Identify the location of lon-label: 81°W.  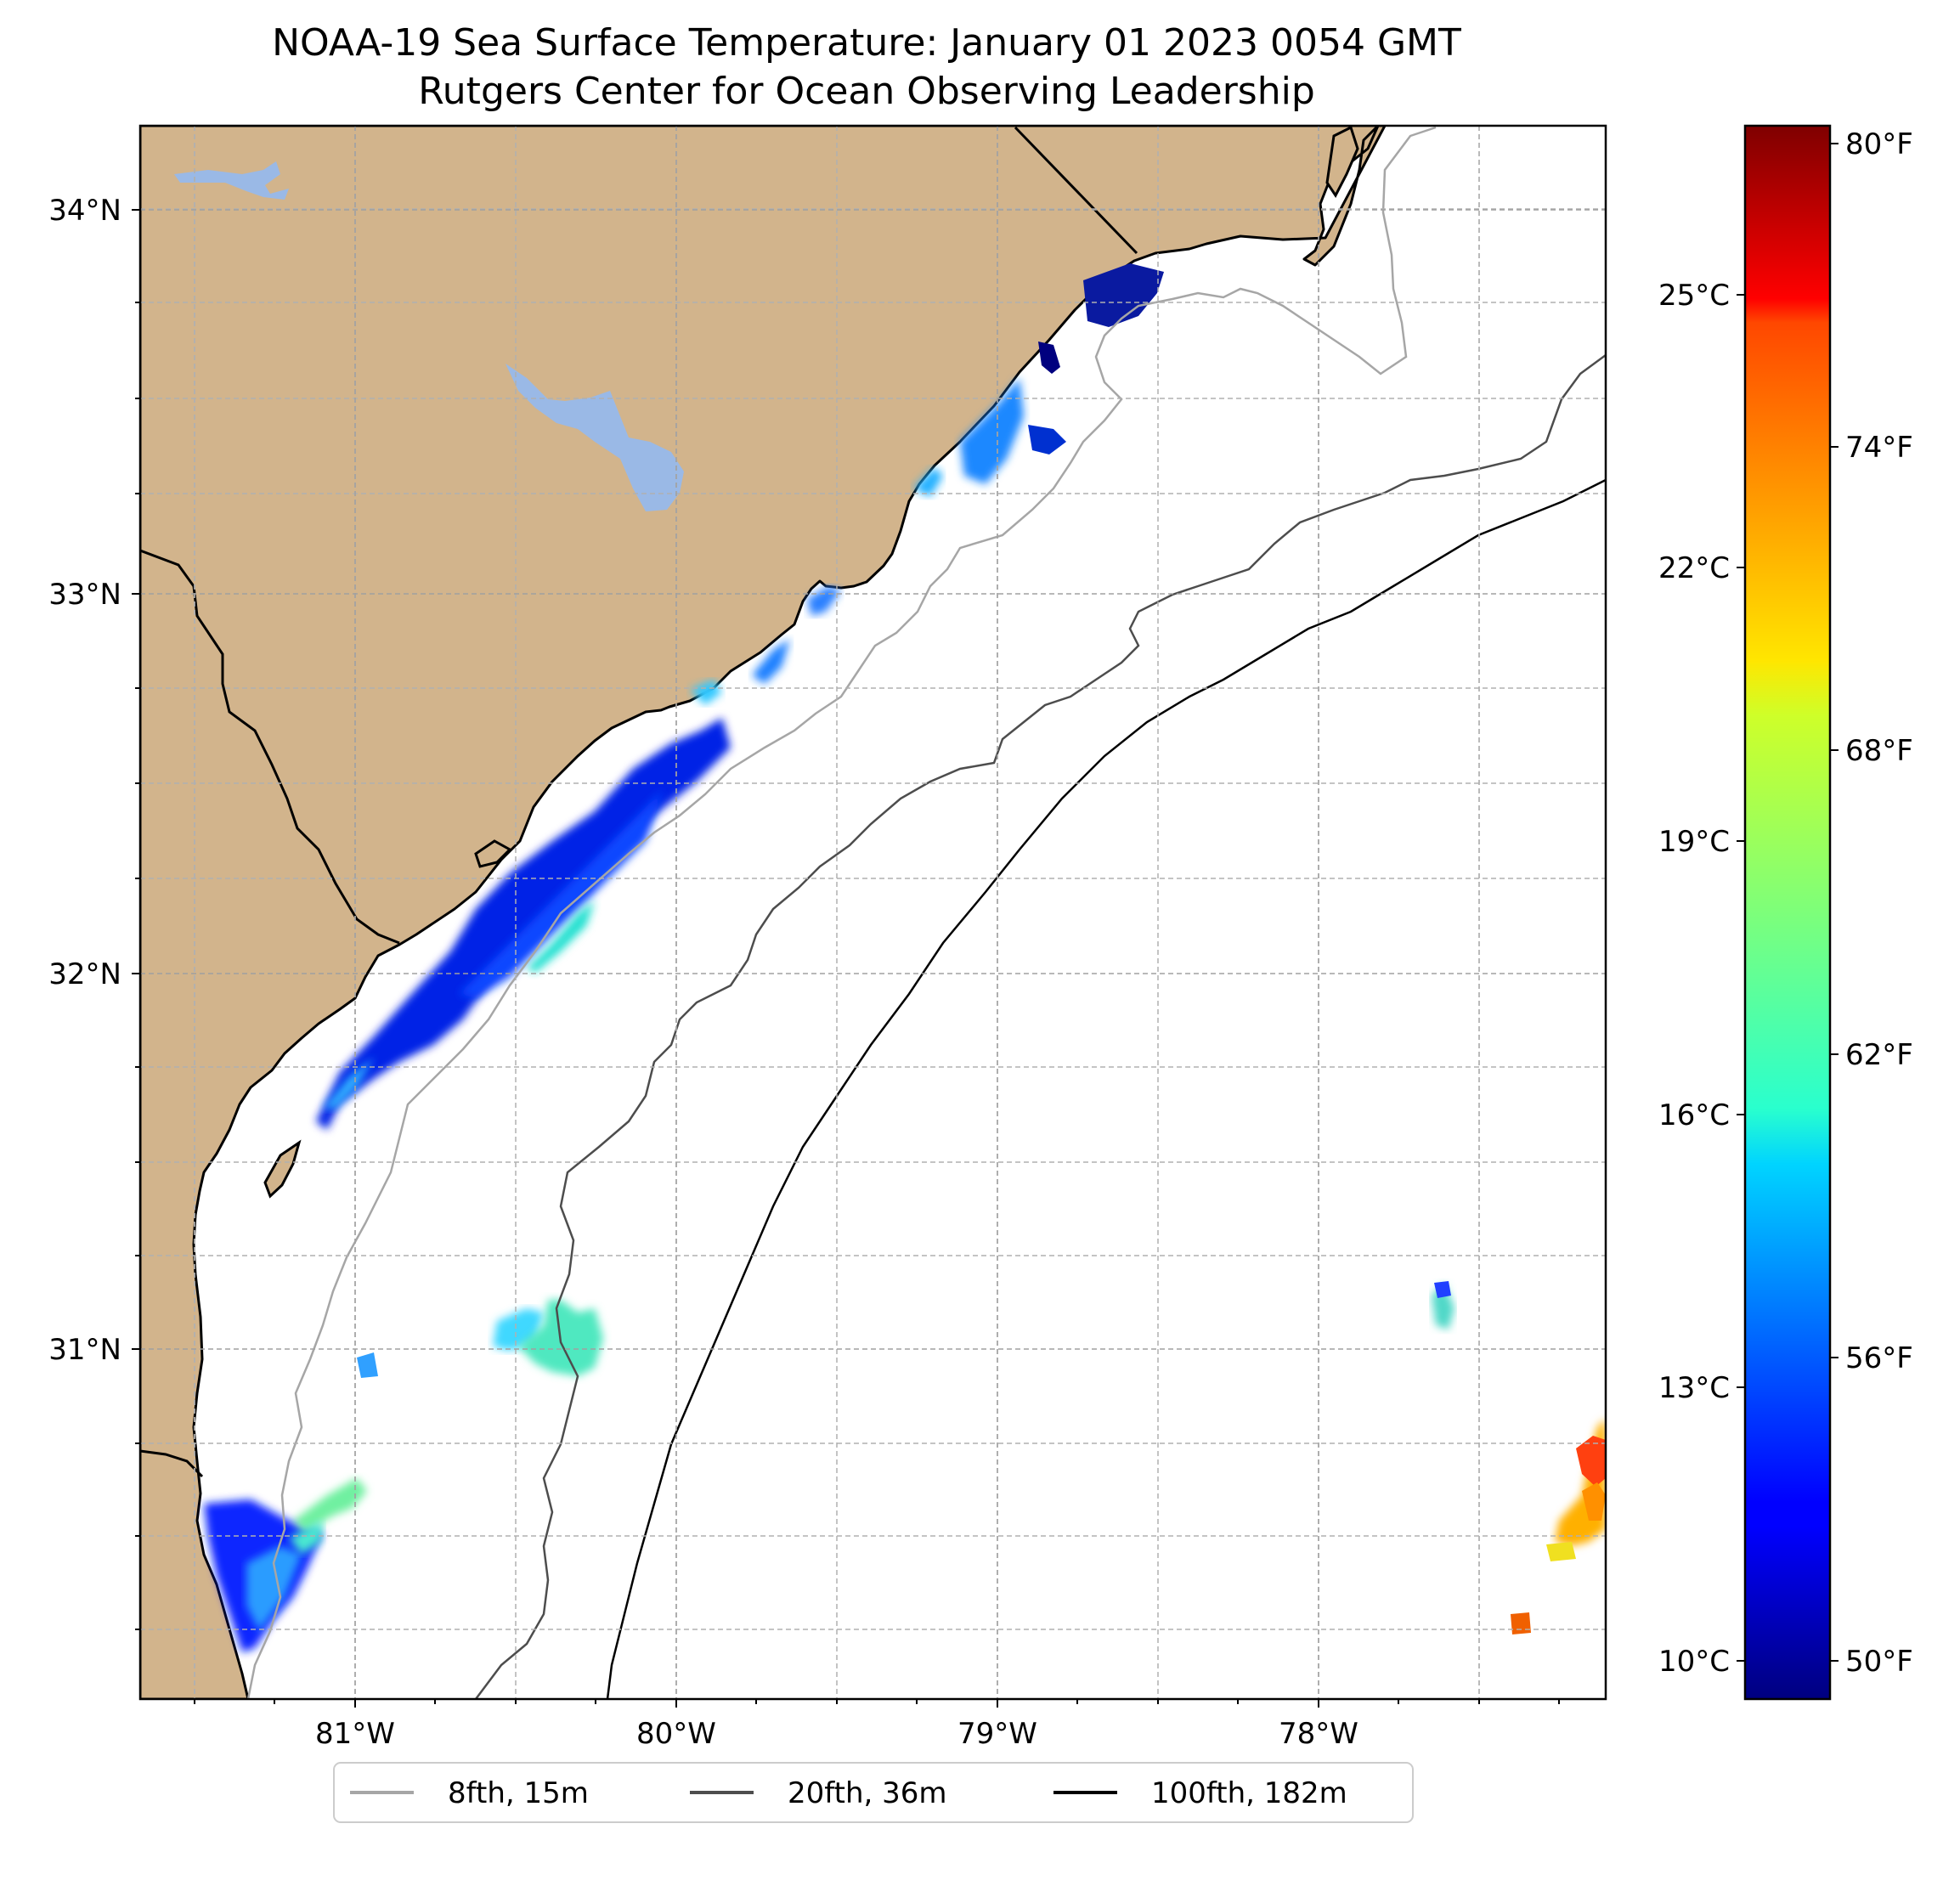
(355, 1734).